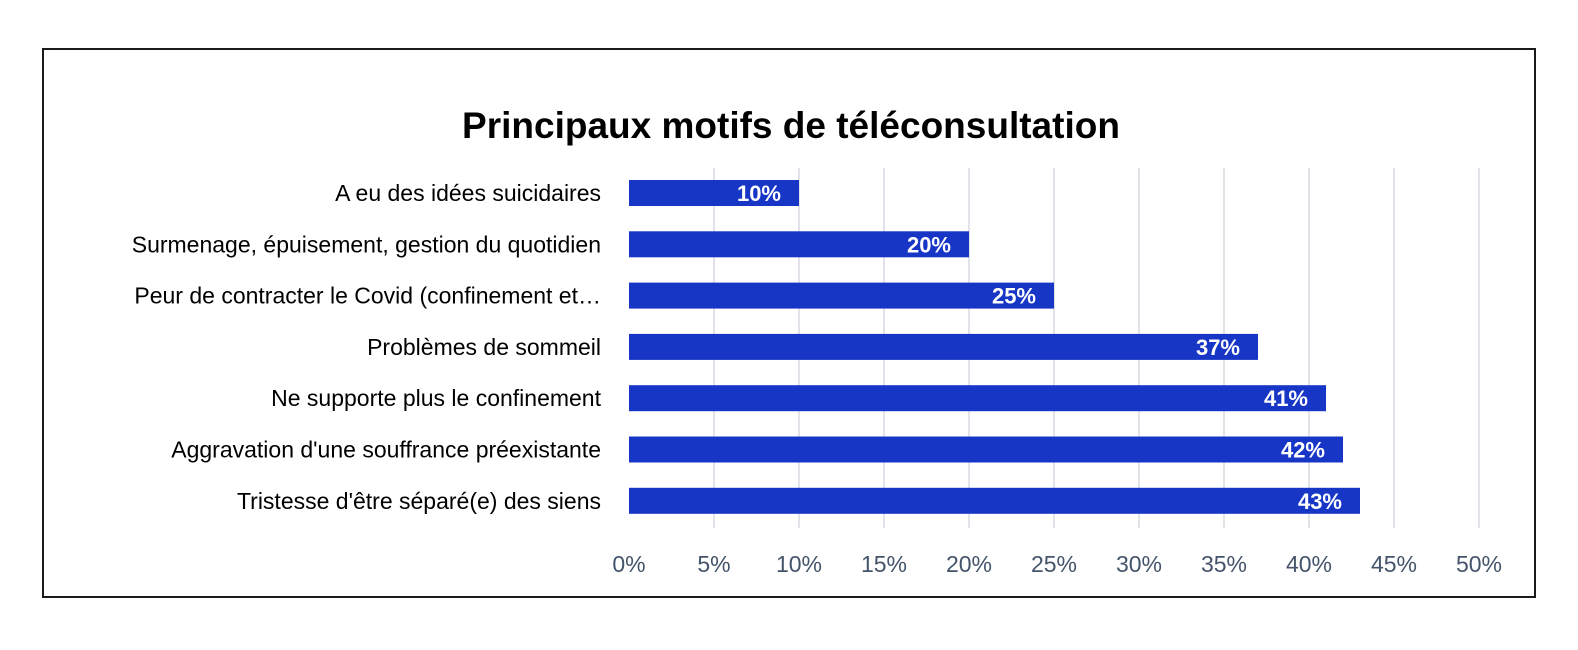 This screenshot has width=1578, height=650. I want to click on x-tick-label: 45%, so click(1394, 564).